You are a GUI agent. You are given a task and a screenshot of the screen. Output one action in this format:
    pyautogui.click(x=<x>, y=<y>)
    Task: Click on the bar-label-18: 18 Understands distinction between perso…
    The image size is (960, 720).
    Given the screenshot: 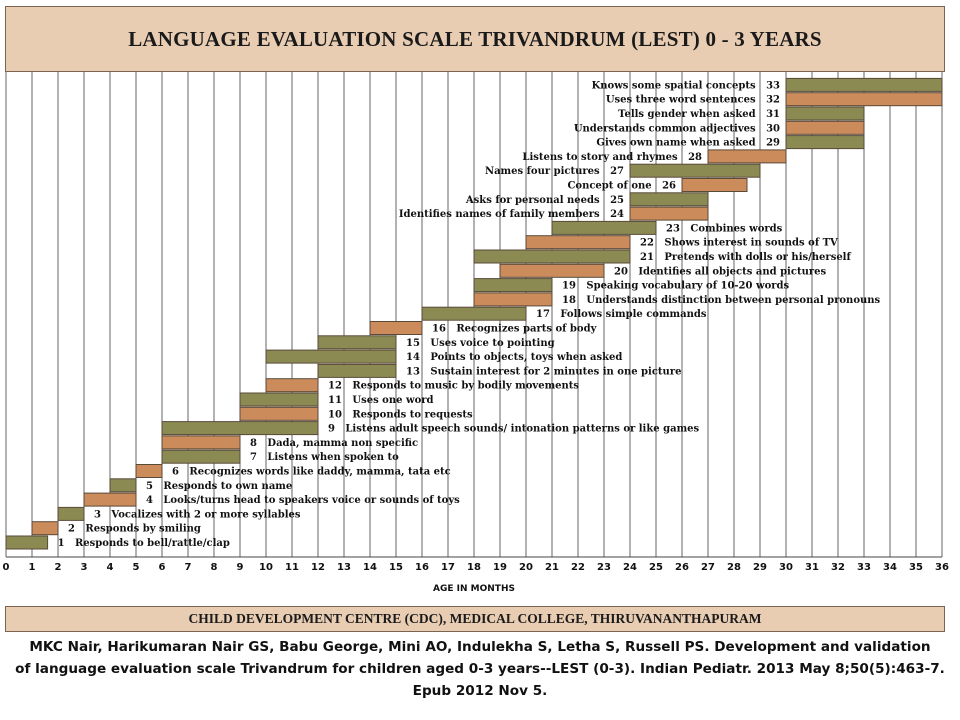 What is the action you would take?
    pyautogui.click(x=721, y=300)
    